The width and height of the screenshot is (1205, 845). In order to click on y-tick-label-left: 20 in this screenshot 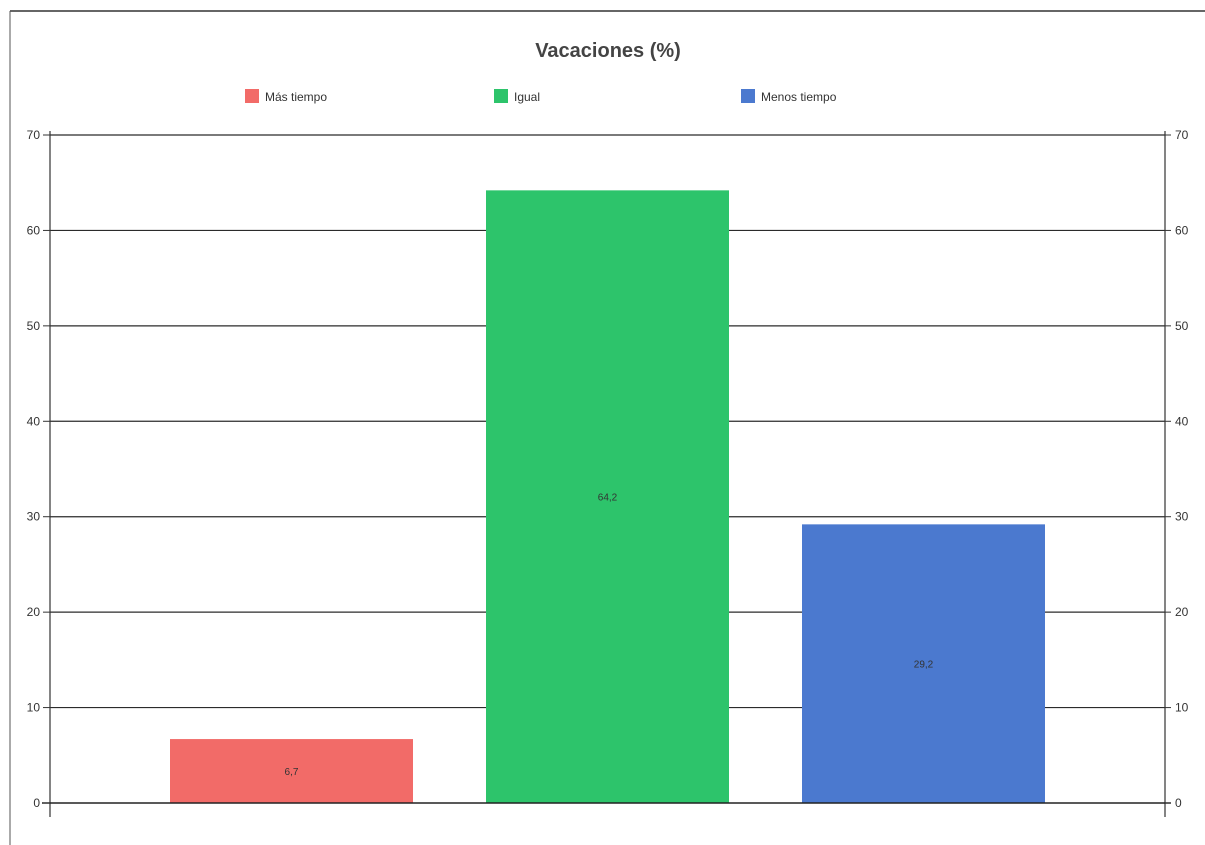, I will do `click(34, 612)`.